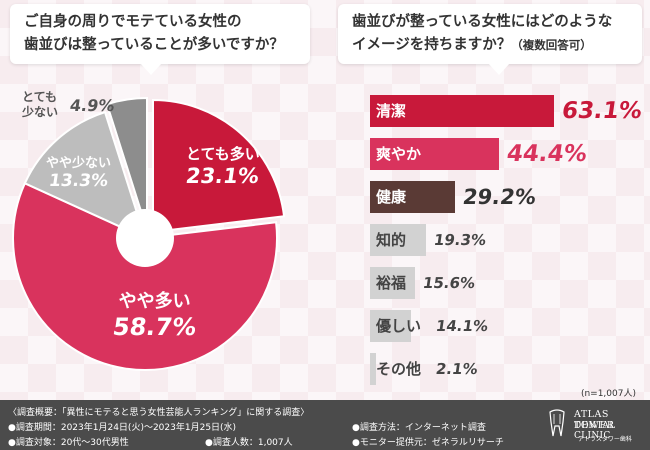  I want to click on tooth-tower-icon, so click(557, 423).